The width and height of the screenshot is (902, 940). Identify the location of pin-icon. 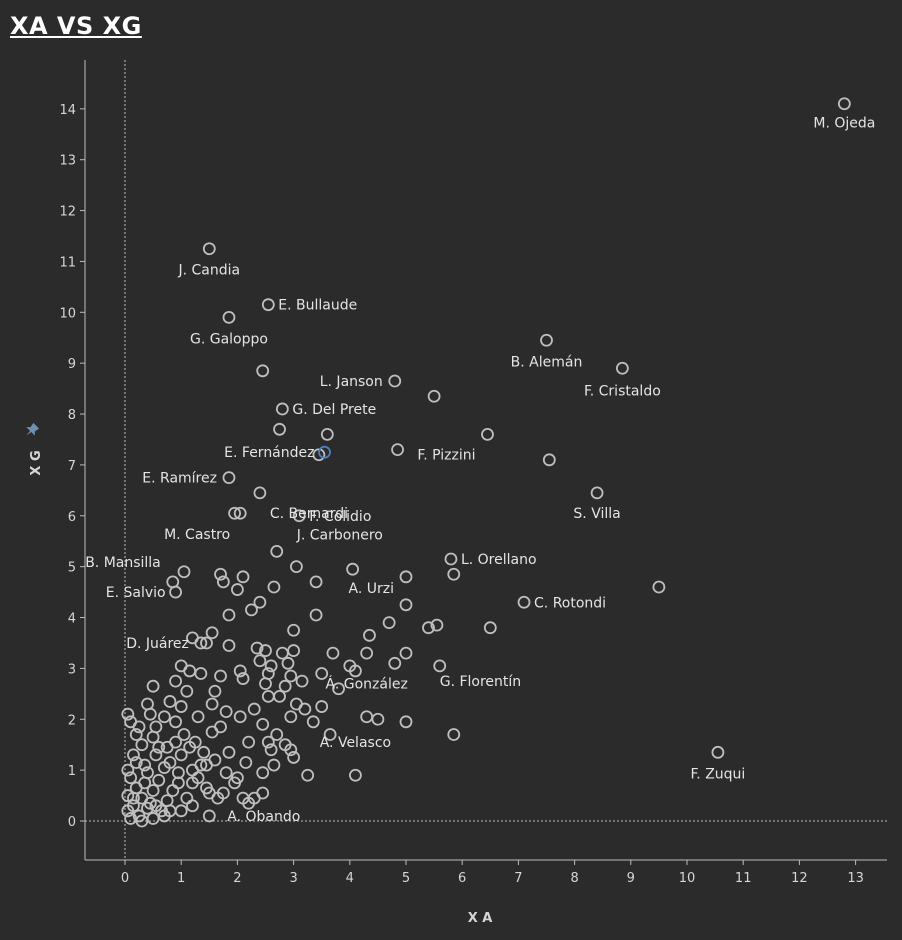
(31, 431).